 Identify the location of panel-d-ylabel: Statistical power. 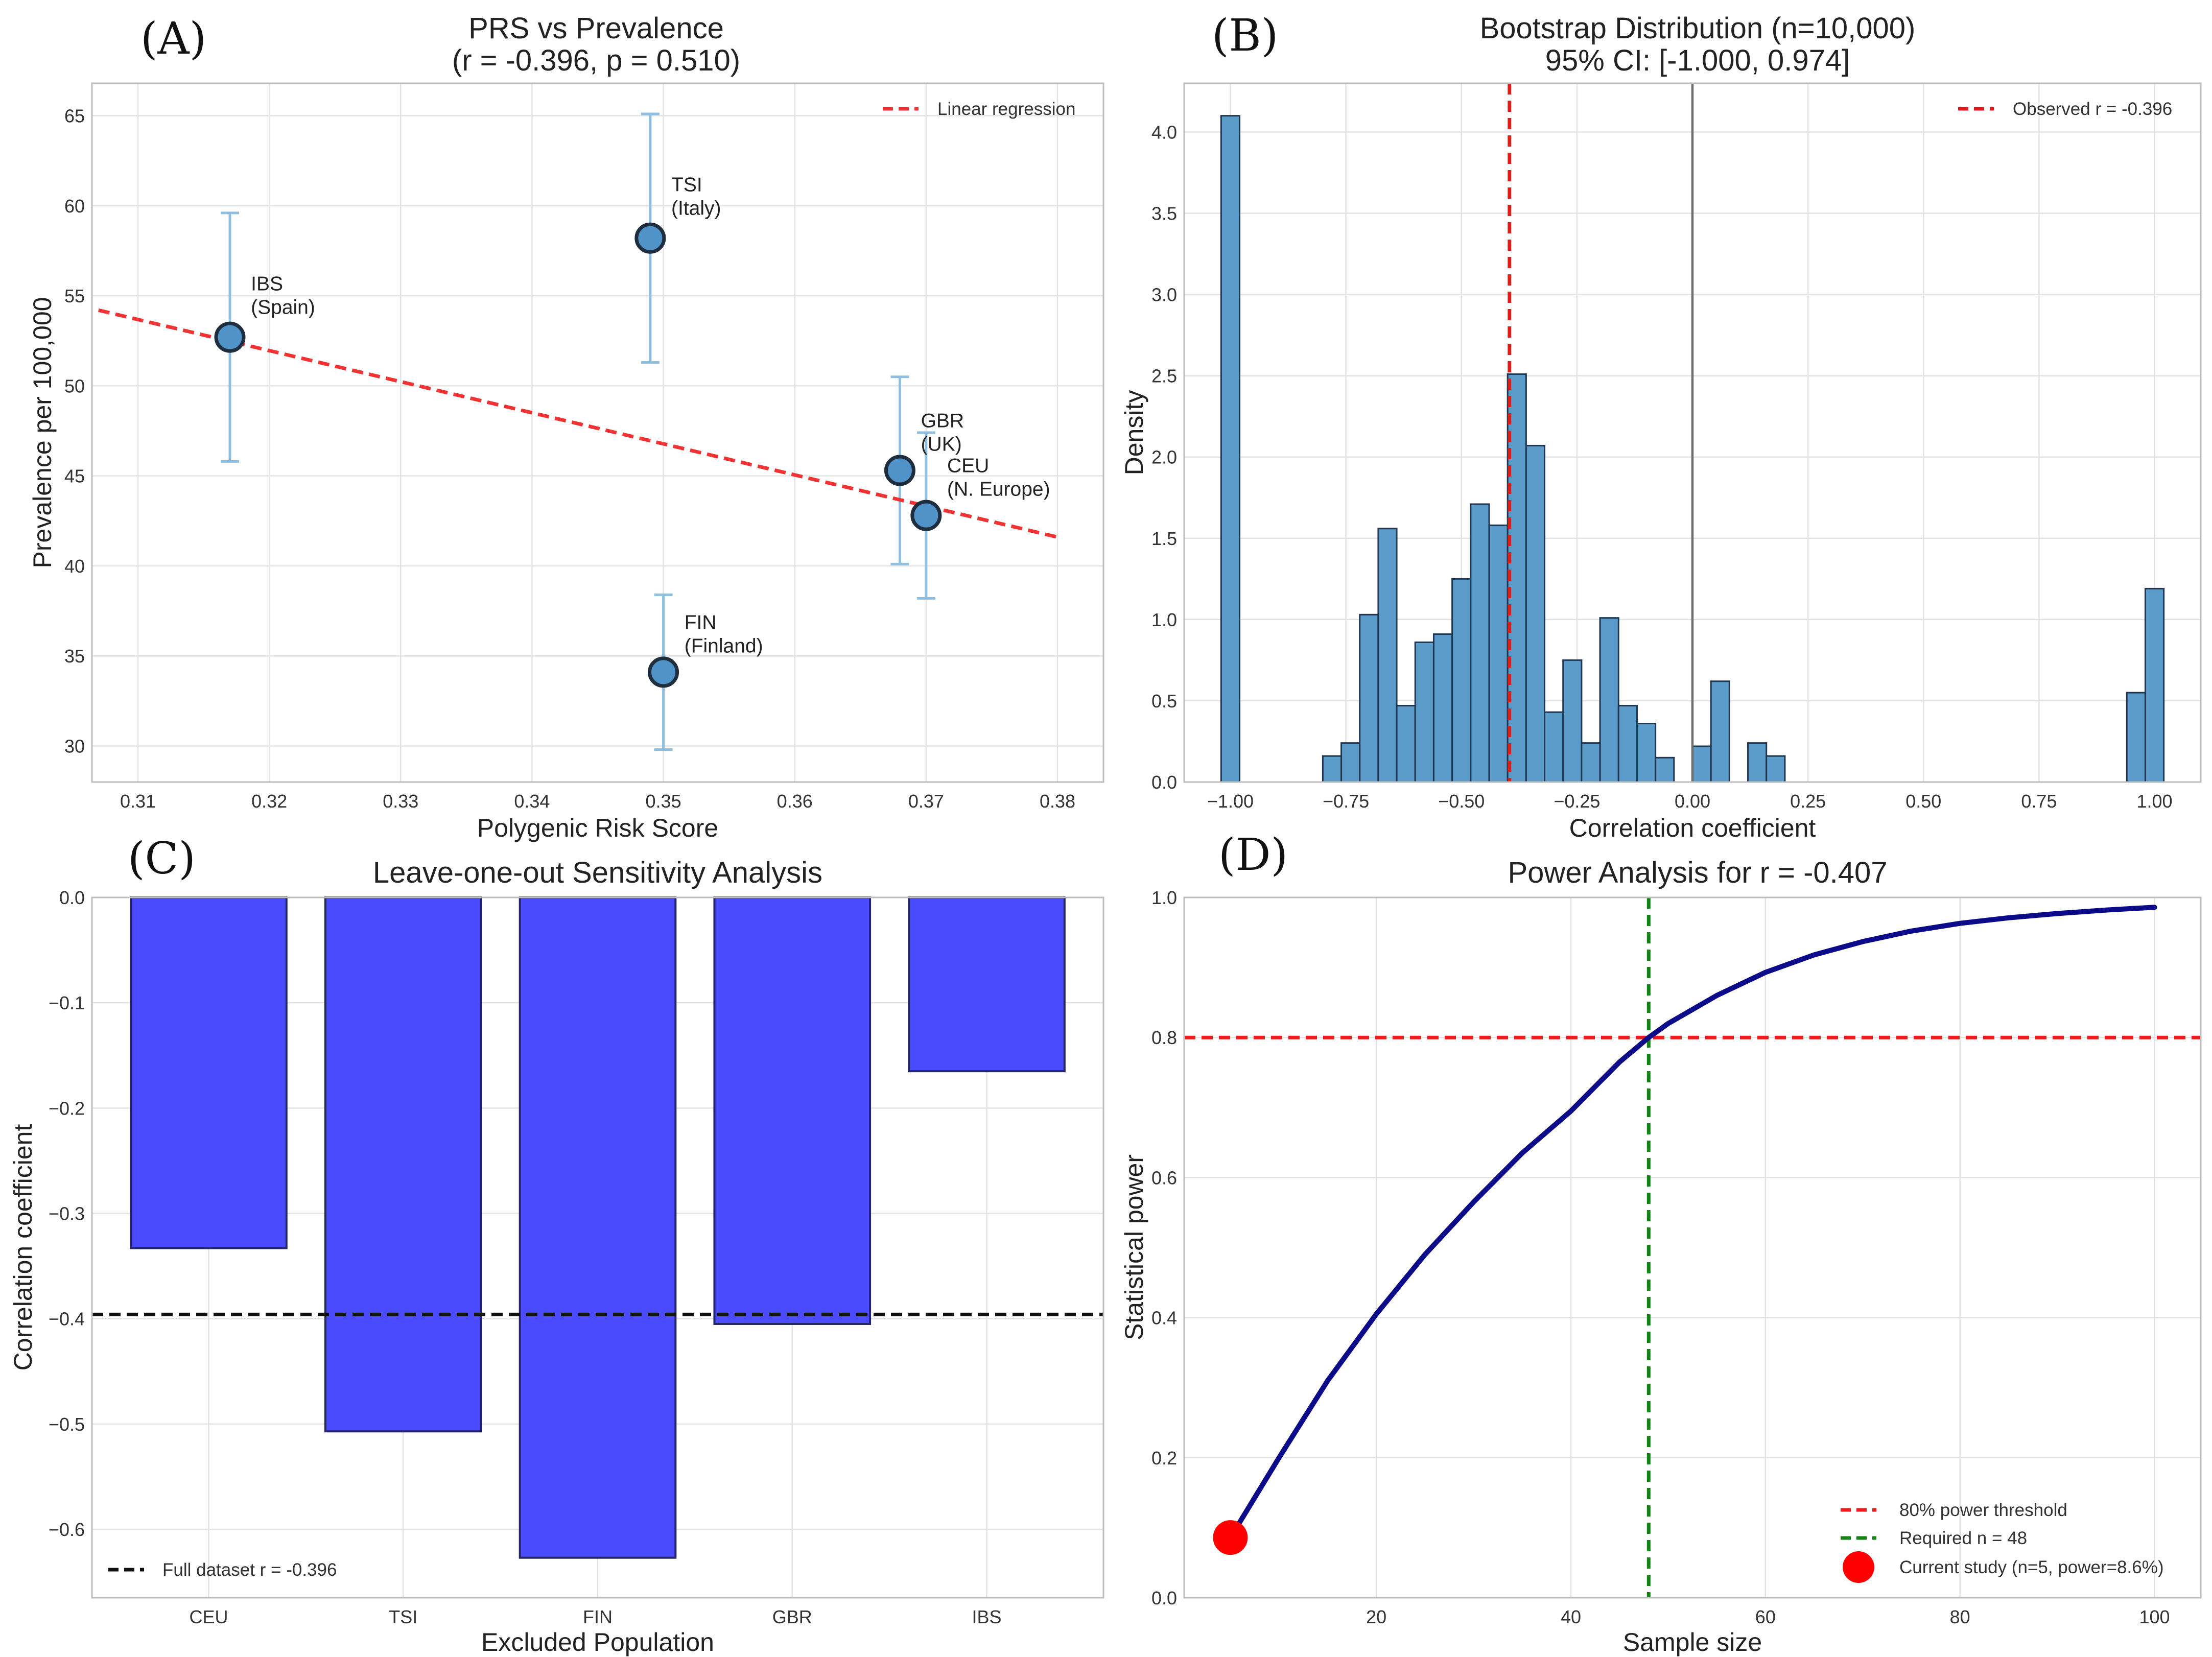
(1134, 1247).